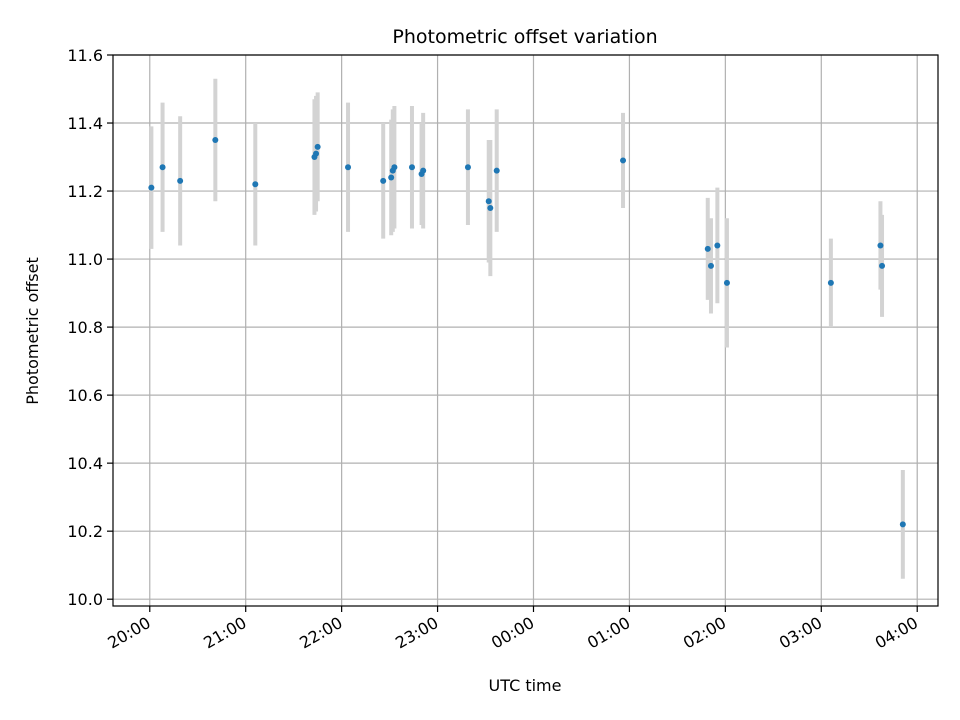 The image size is (960, 720). Describe the element at coordinates (85, 55) in the screenshot. I see `y-tick-label: 11.6` at that location.